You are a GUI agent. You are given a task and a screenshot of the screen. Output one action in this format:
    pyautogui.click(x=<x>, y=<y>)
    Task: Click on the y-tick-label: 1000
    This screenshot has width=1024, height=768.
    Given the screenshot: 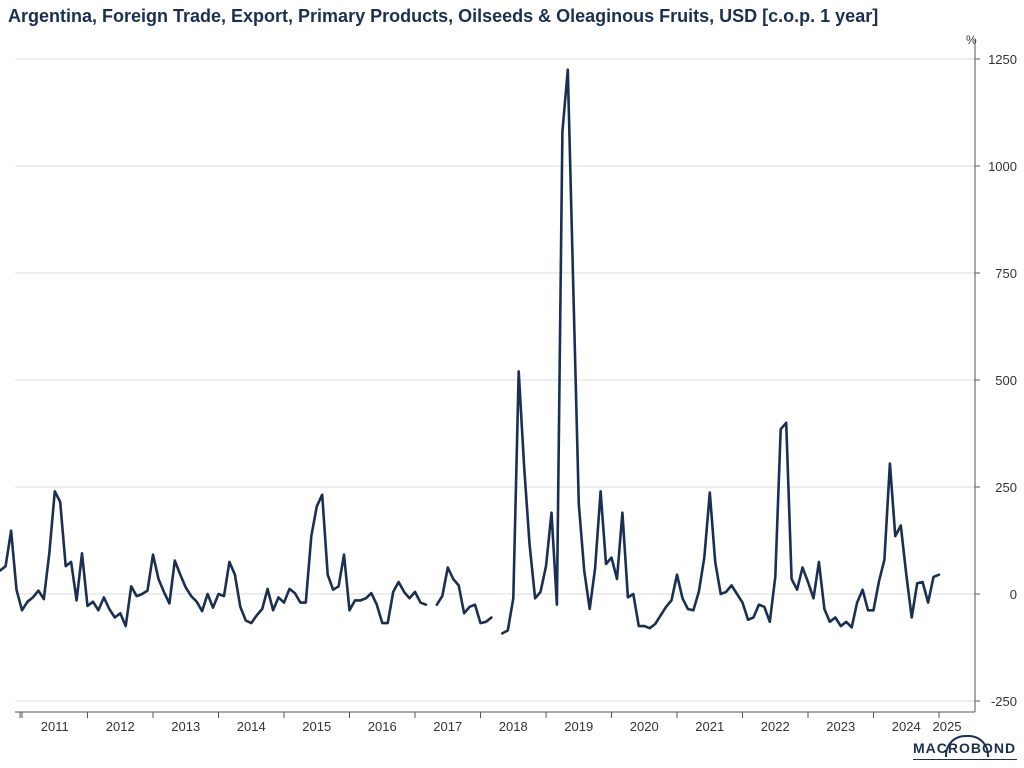 What is the action you would take?
    pyautogui.click(x=1002, y=166)
    